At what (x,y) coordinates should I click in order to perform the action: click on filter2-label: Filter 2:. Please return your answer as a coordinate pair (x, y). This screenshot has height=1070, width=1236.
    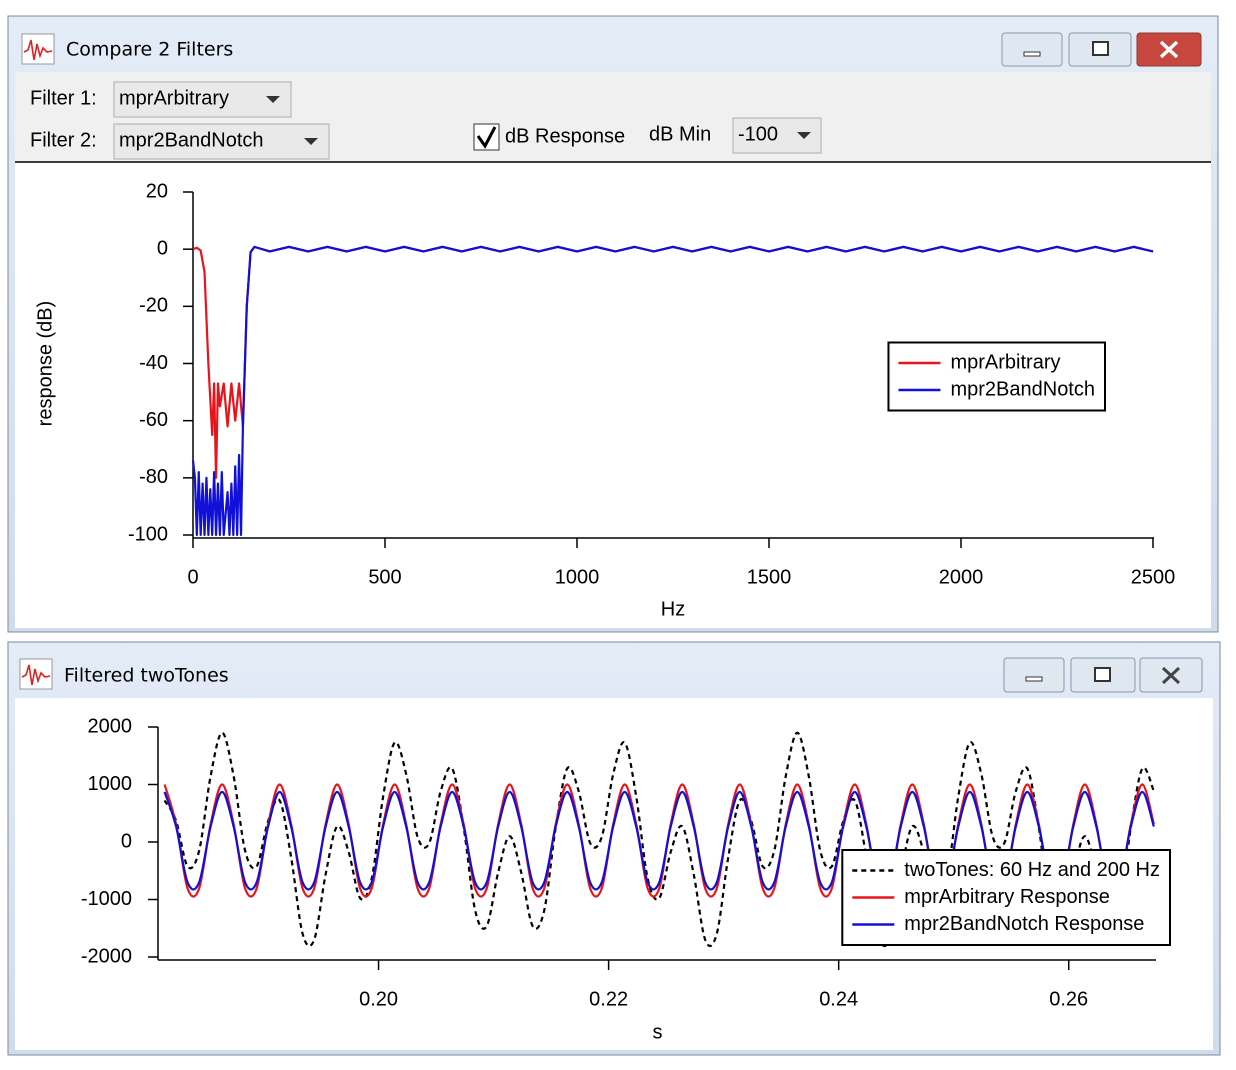
    Looking at the image, I should click on (63, 140).